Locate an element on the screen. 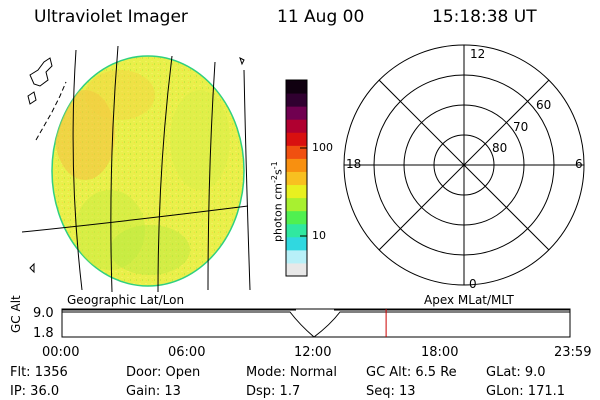 The width and height of the screenshot is (600, 400). ip-value: IP: 36.0 is located at coordinates (35, 391).